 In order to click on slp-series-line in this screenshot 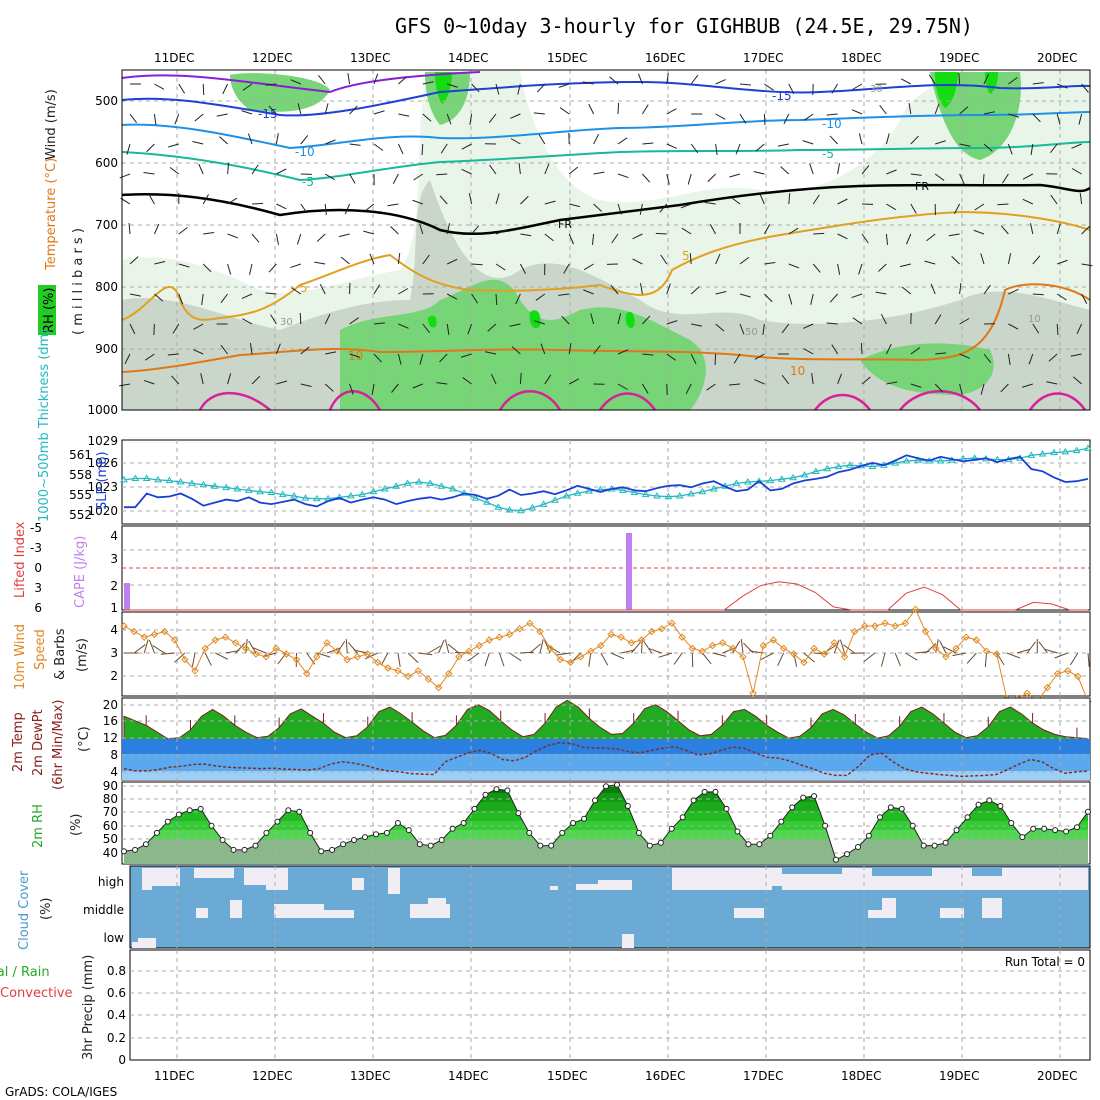, I will do `click(606, 481)`.